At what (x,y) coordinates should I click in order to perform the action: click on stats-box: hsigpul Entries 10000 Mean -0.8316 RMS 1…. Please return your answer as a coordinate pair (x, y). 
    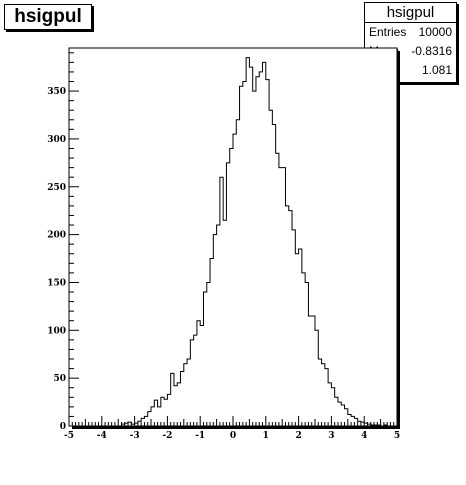
    Looking at the image, I should click on (410, 42).